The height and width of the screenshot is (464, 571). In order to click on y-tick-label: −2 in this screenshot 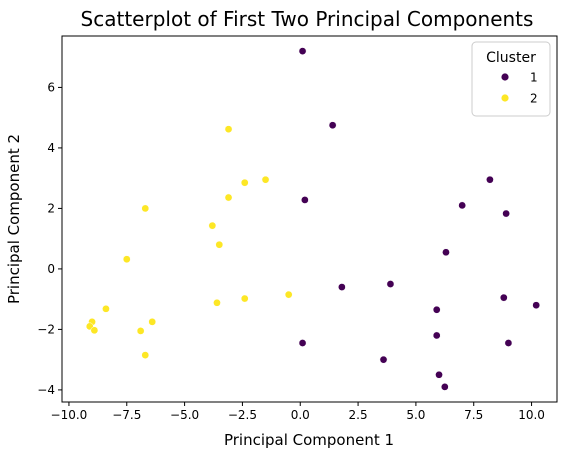, I will do `click(46, 329)`.